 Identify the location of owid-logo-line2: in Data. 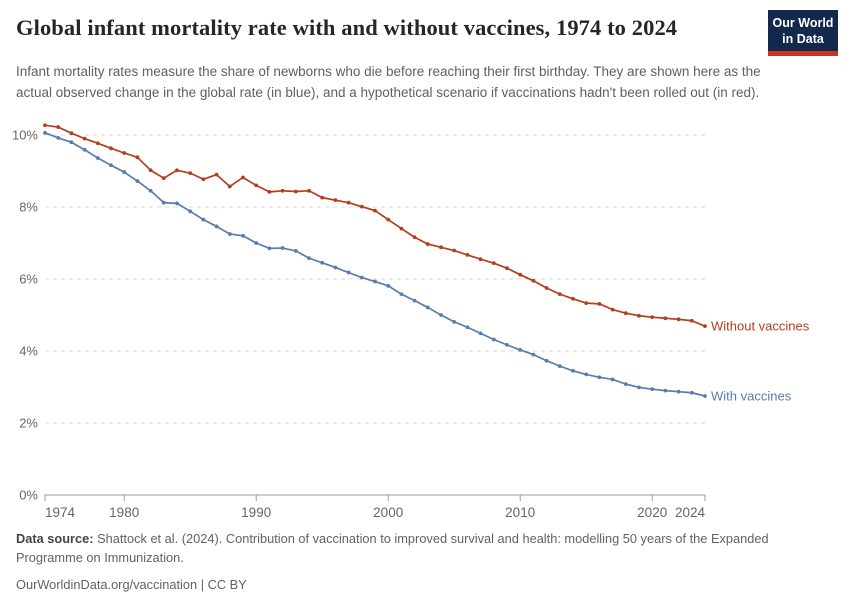
(803, 38).